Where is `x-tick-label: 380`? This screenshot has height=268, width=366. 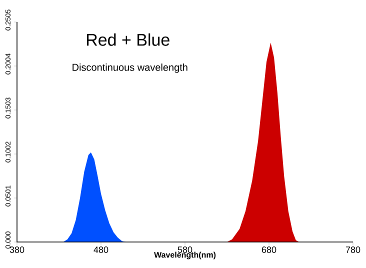
x-tick-label: 380 is located at coordinates (17, 249).